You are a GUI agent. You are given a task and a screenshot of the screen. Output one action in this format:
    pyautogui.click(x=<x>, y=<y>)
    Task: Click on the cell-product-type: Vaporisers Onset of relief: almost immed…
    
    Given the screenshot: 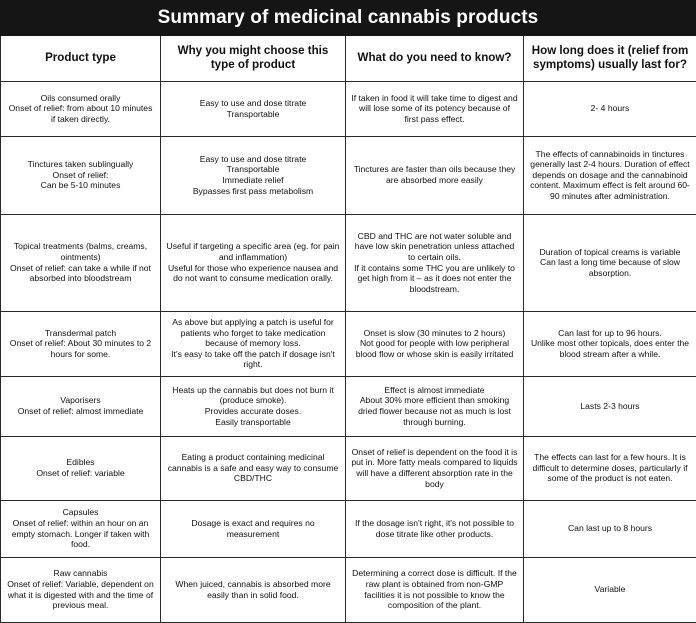 What is the action you would take?
    pyautogui.click(x=81, y=406)
    